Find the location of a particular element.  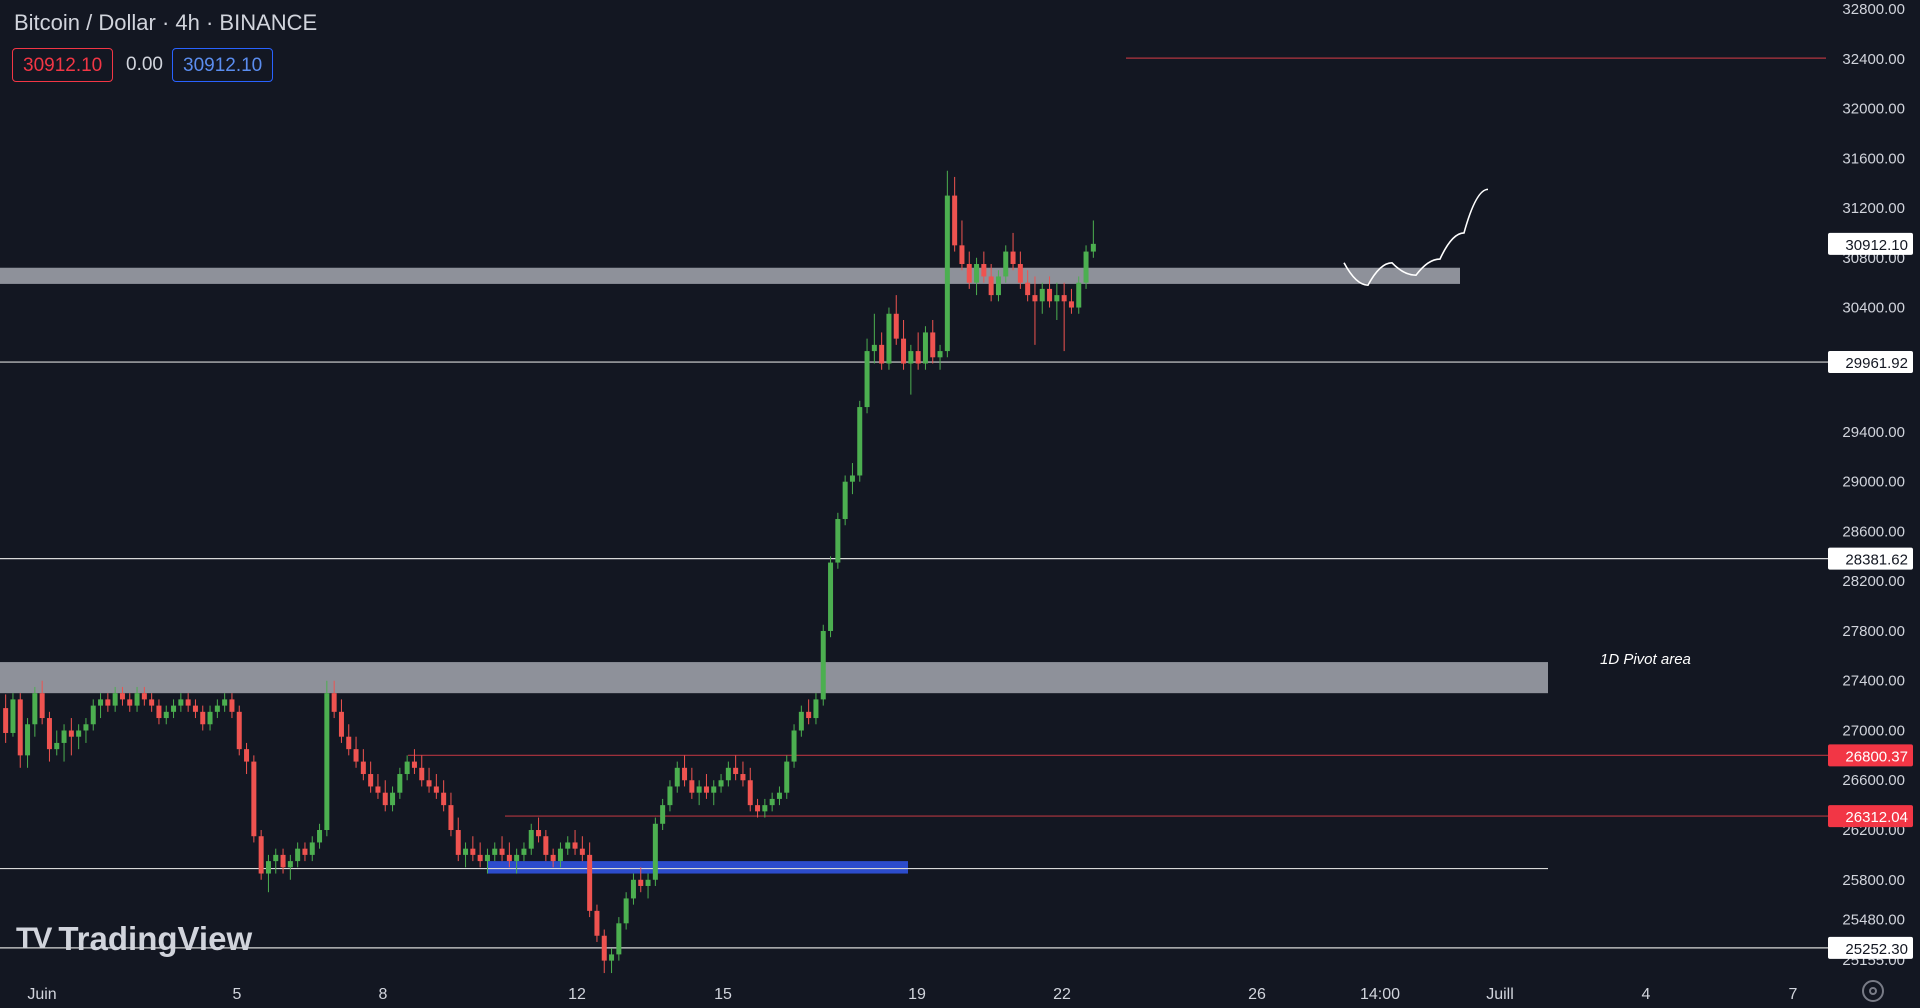

x-tick-label: 26 is located at coordinates (1257, 994).